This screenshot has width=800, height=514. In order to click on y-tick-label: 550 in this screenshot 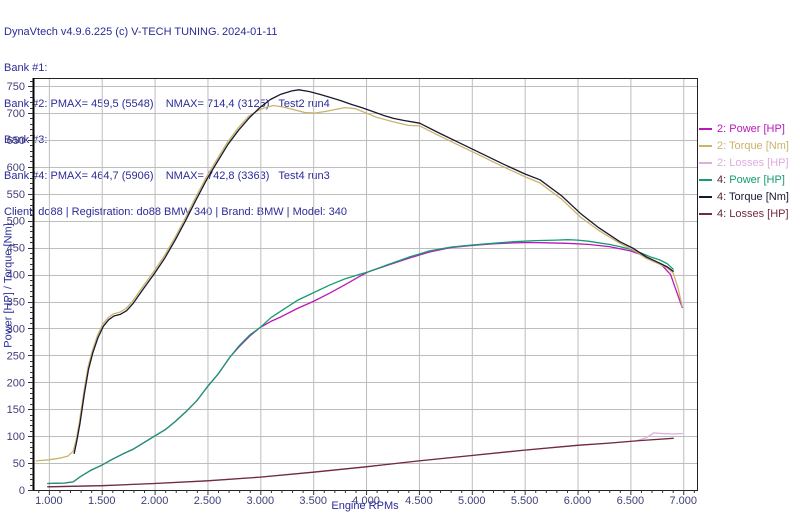, I will do `click(16, 195)`.